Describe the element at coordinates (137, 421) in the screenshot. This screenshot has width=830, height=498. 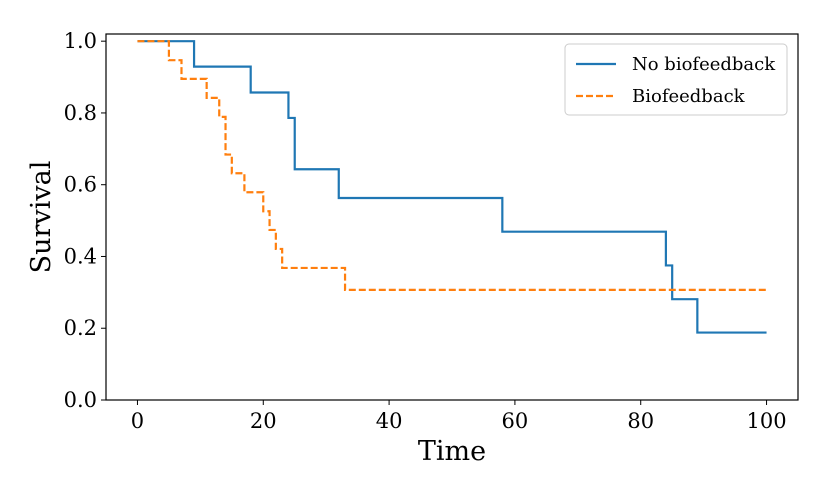
I see `x-tick-label: 0` at that location.